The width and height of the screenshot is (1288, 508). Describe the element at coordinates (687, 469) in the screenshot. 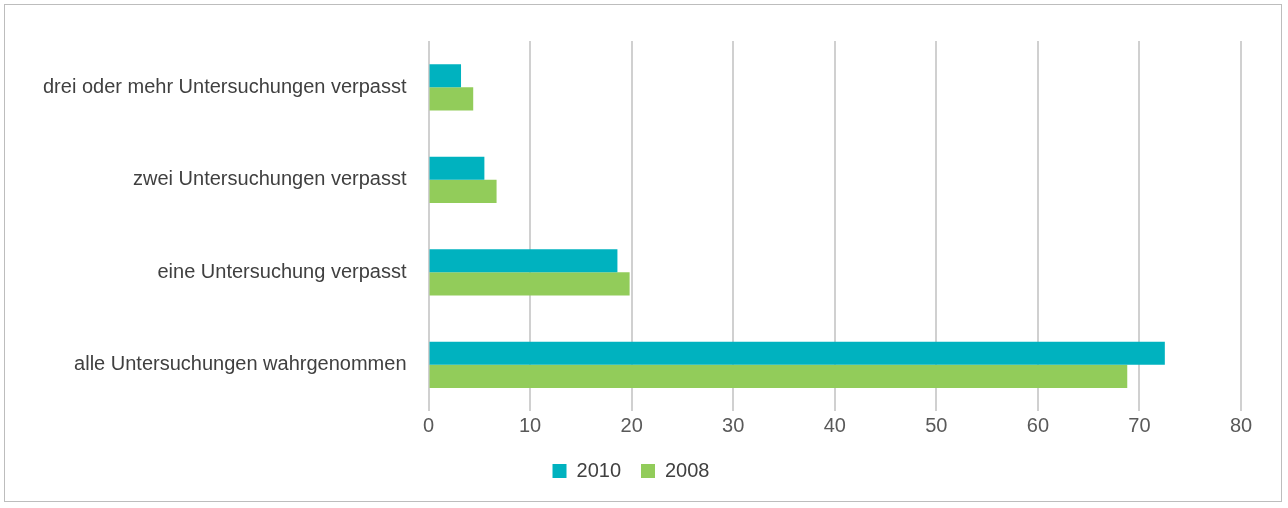

I see `legend-label: 2008` at that location.